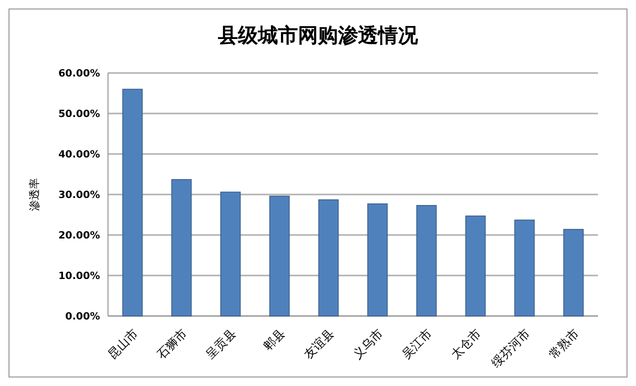 The image size is (636, 386). What do you see at coordinates (564, 344) in the screenshot?
I see `x-tick-label: 常熟市` at bounding box center [564, 344].